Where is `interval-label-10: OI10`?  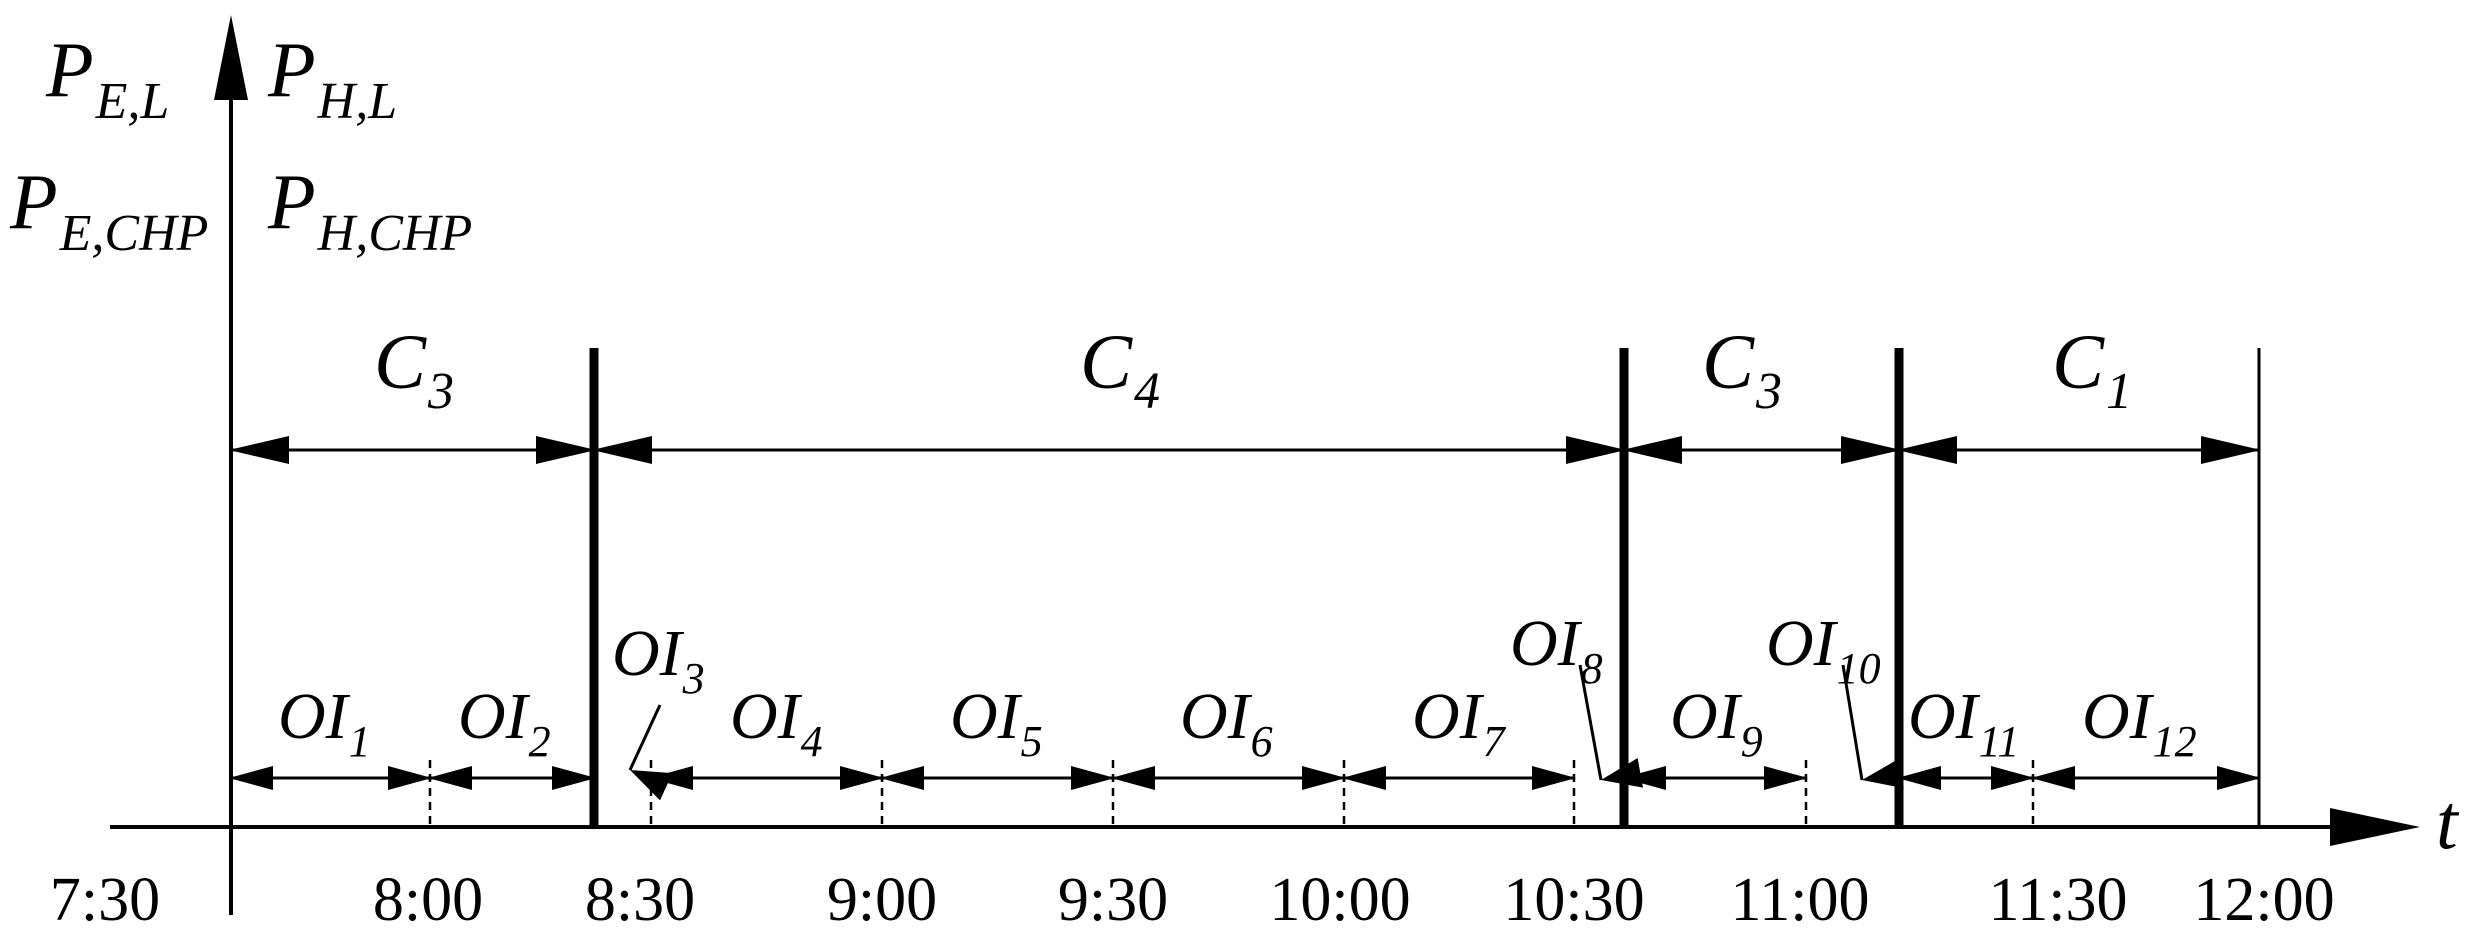
interval-label-10: OI10 is located at coordinates (1823, 650).